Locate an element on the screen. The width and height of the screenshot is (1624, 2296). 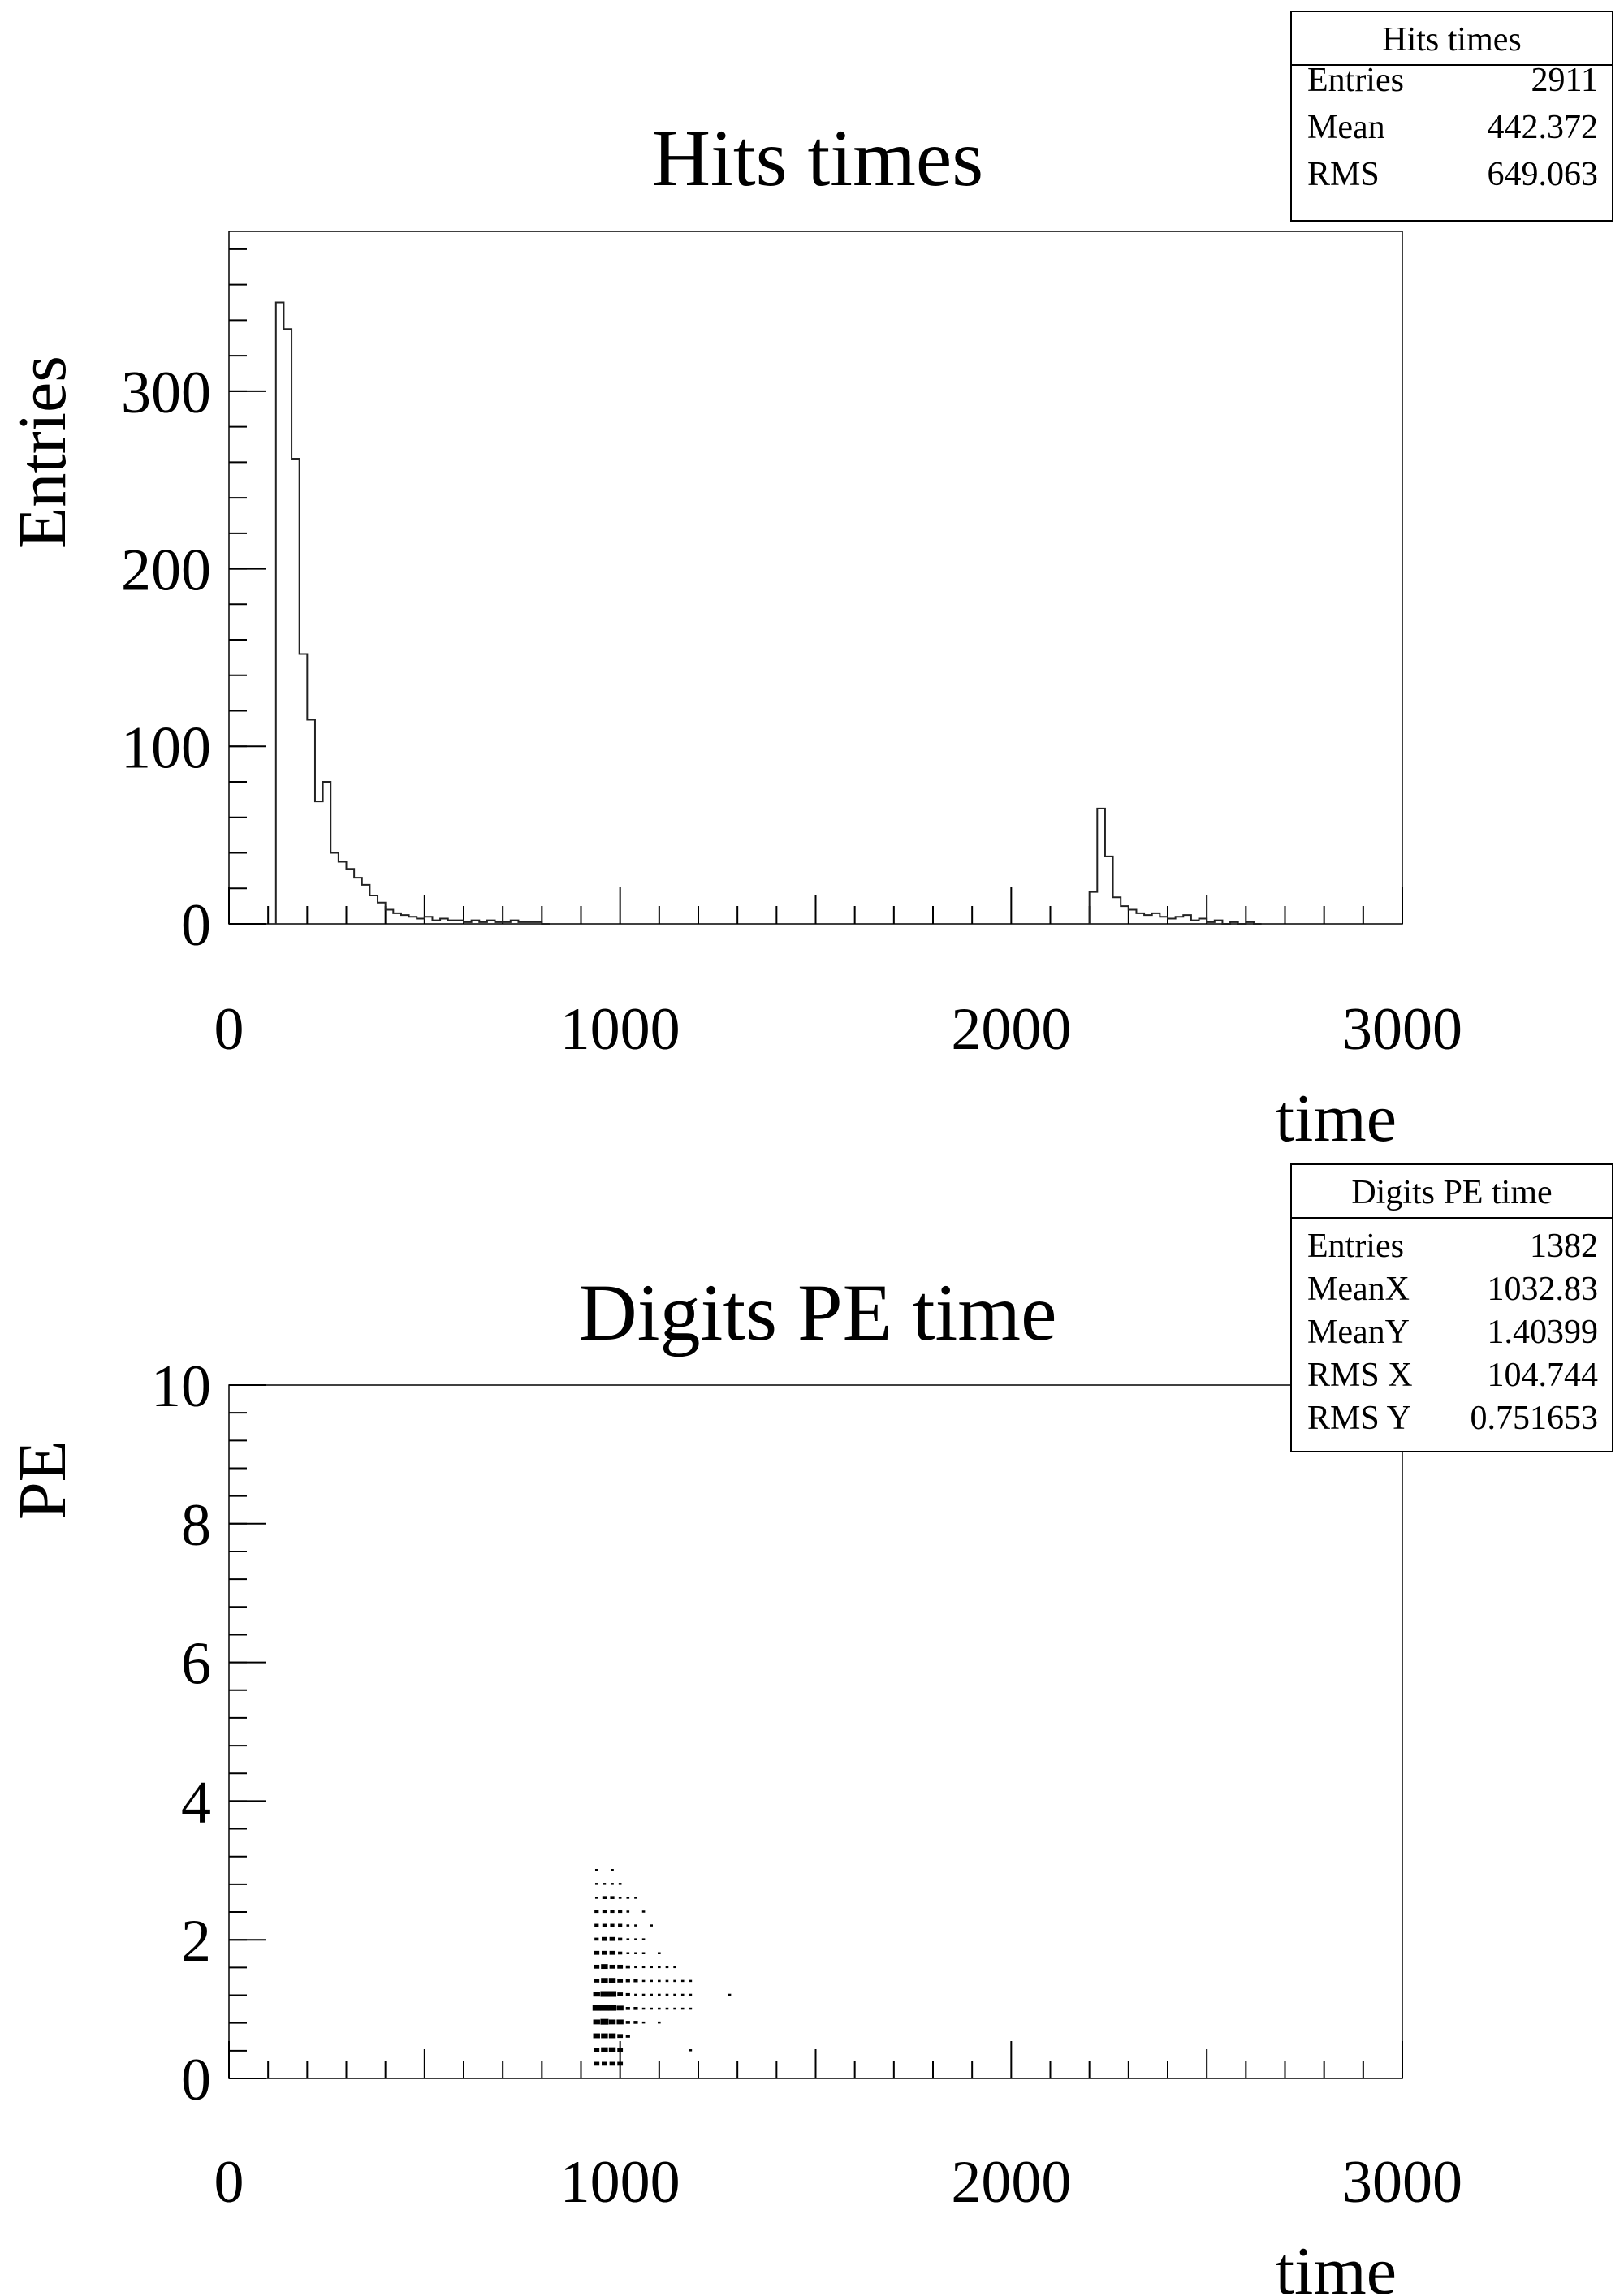
stats-box-title: Digits PE time is located at coordinates (1451, 1192).